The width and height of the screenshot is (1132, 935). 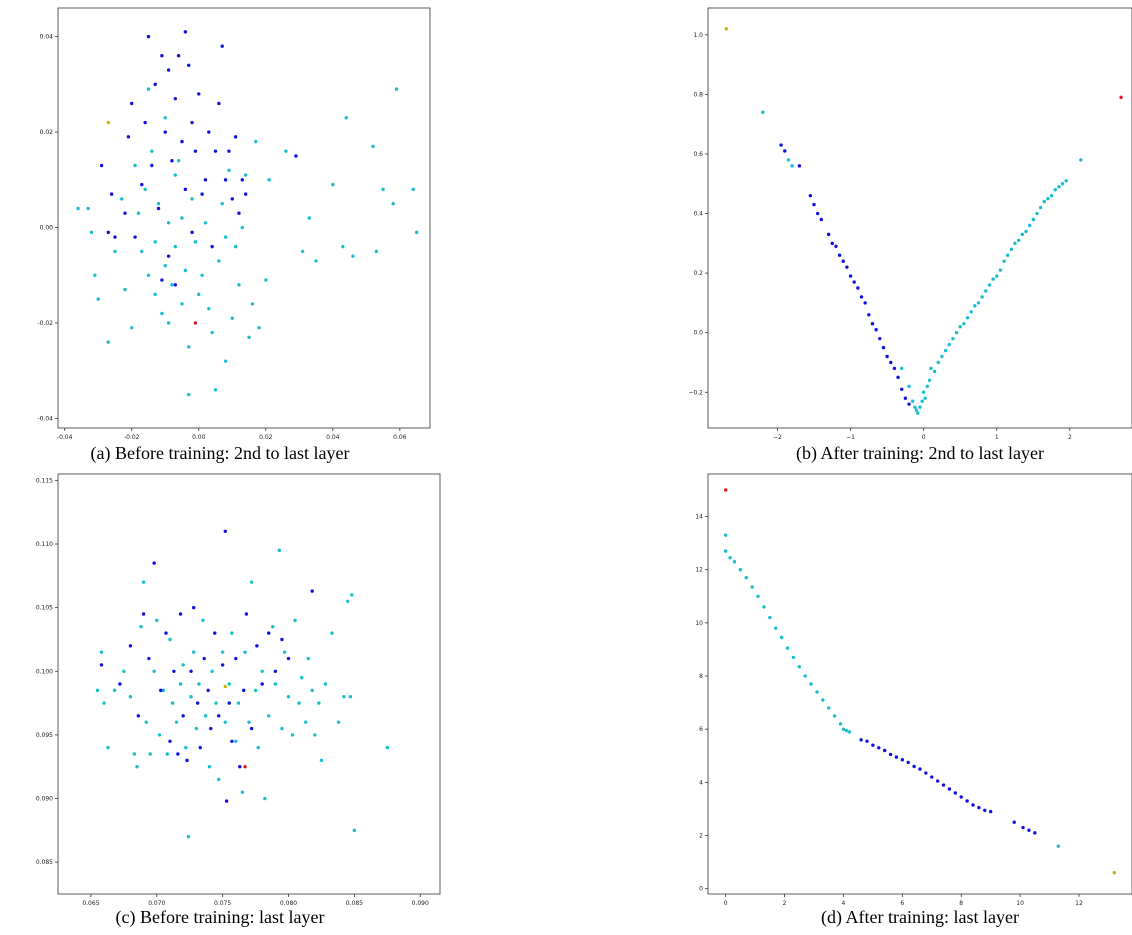 I want to click on x-tick-label: 0, so click(x=726, y=903).